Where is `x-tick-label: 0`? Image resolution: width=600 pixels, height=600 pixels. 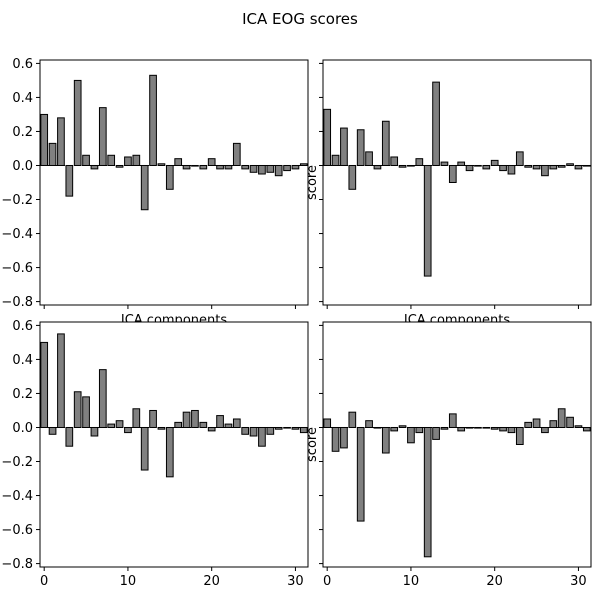
x-tick-label: 0 is located at coordinates (44, 581).